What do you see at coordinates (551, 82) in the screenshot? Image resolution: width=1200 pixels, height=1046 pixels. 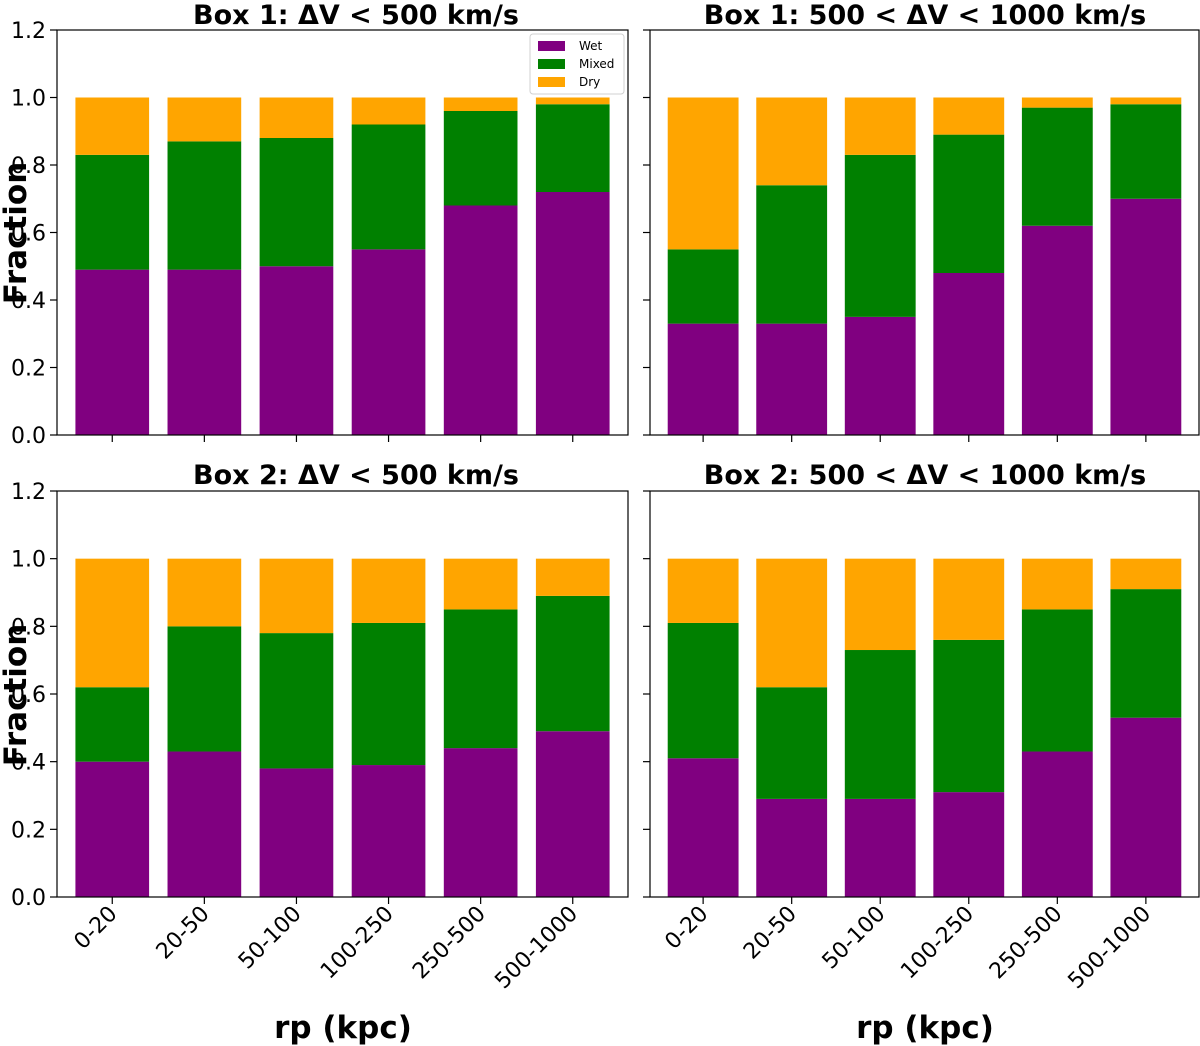 I see `legend-swatch-dry` at bounding box center [551, 82].